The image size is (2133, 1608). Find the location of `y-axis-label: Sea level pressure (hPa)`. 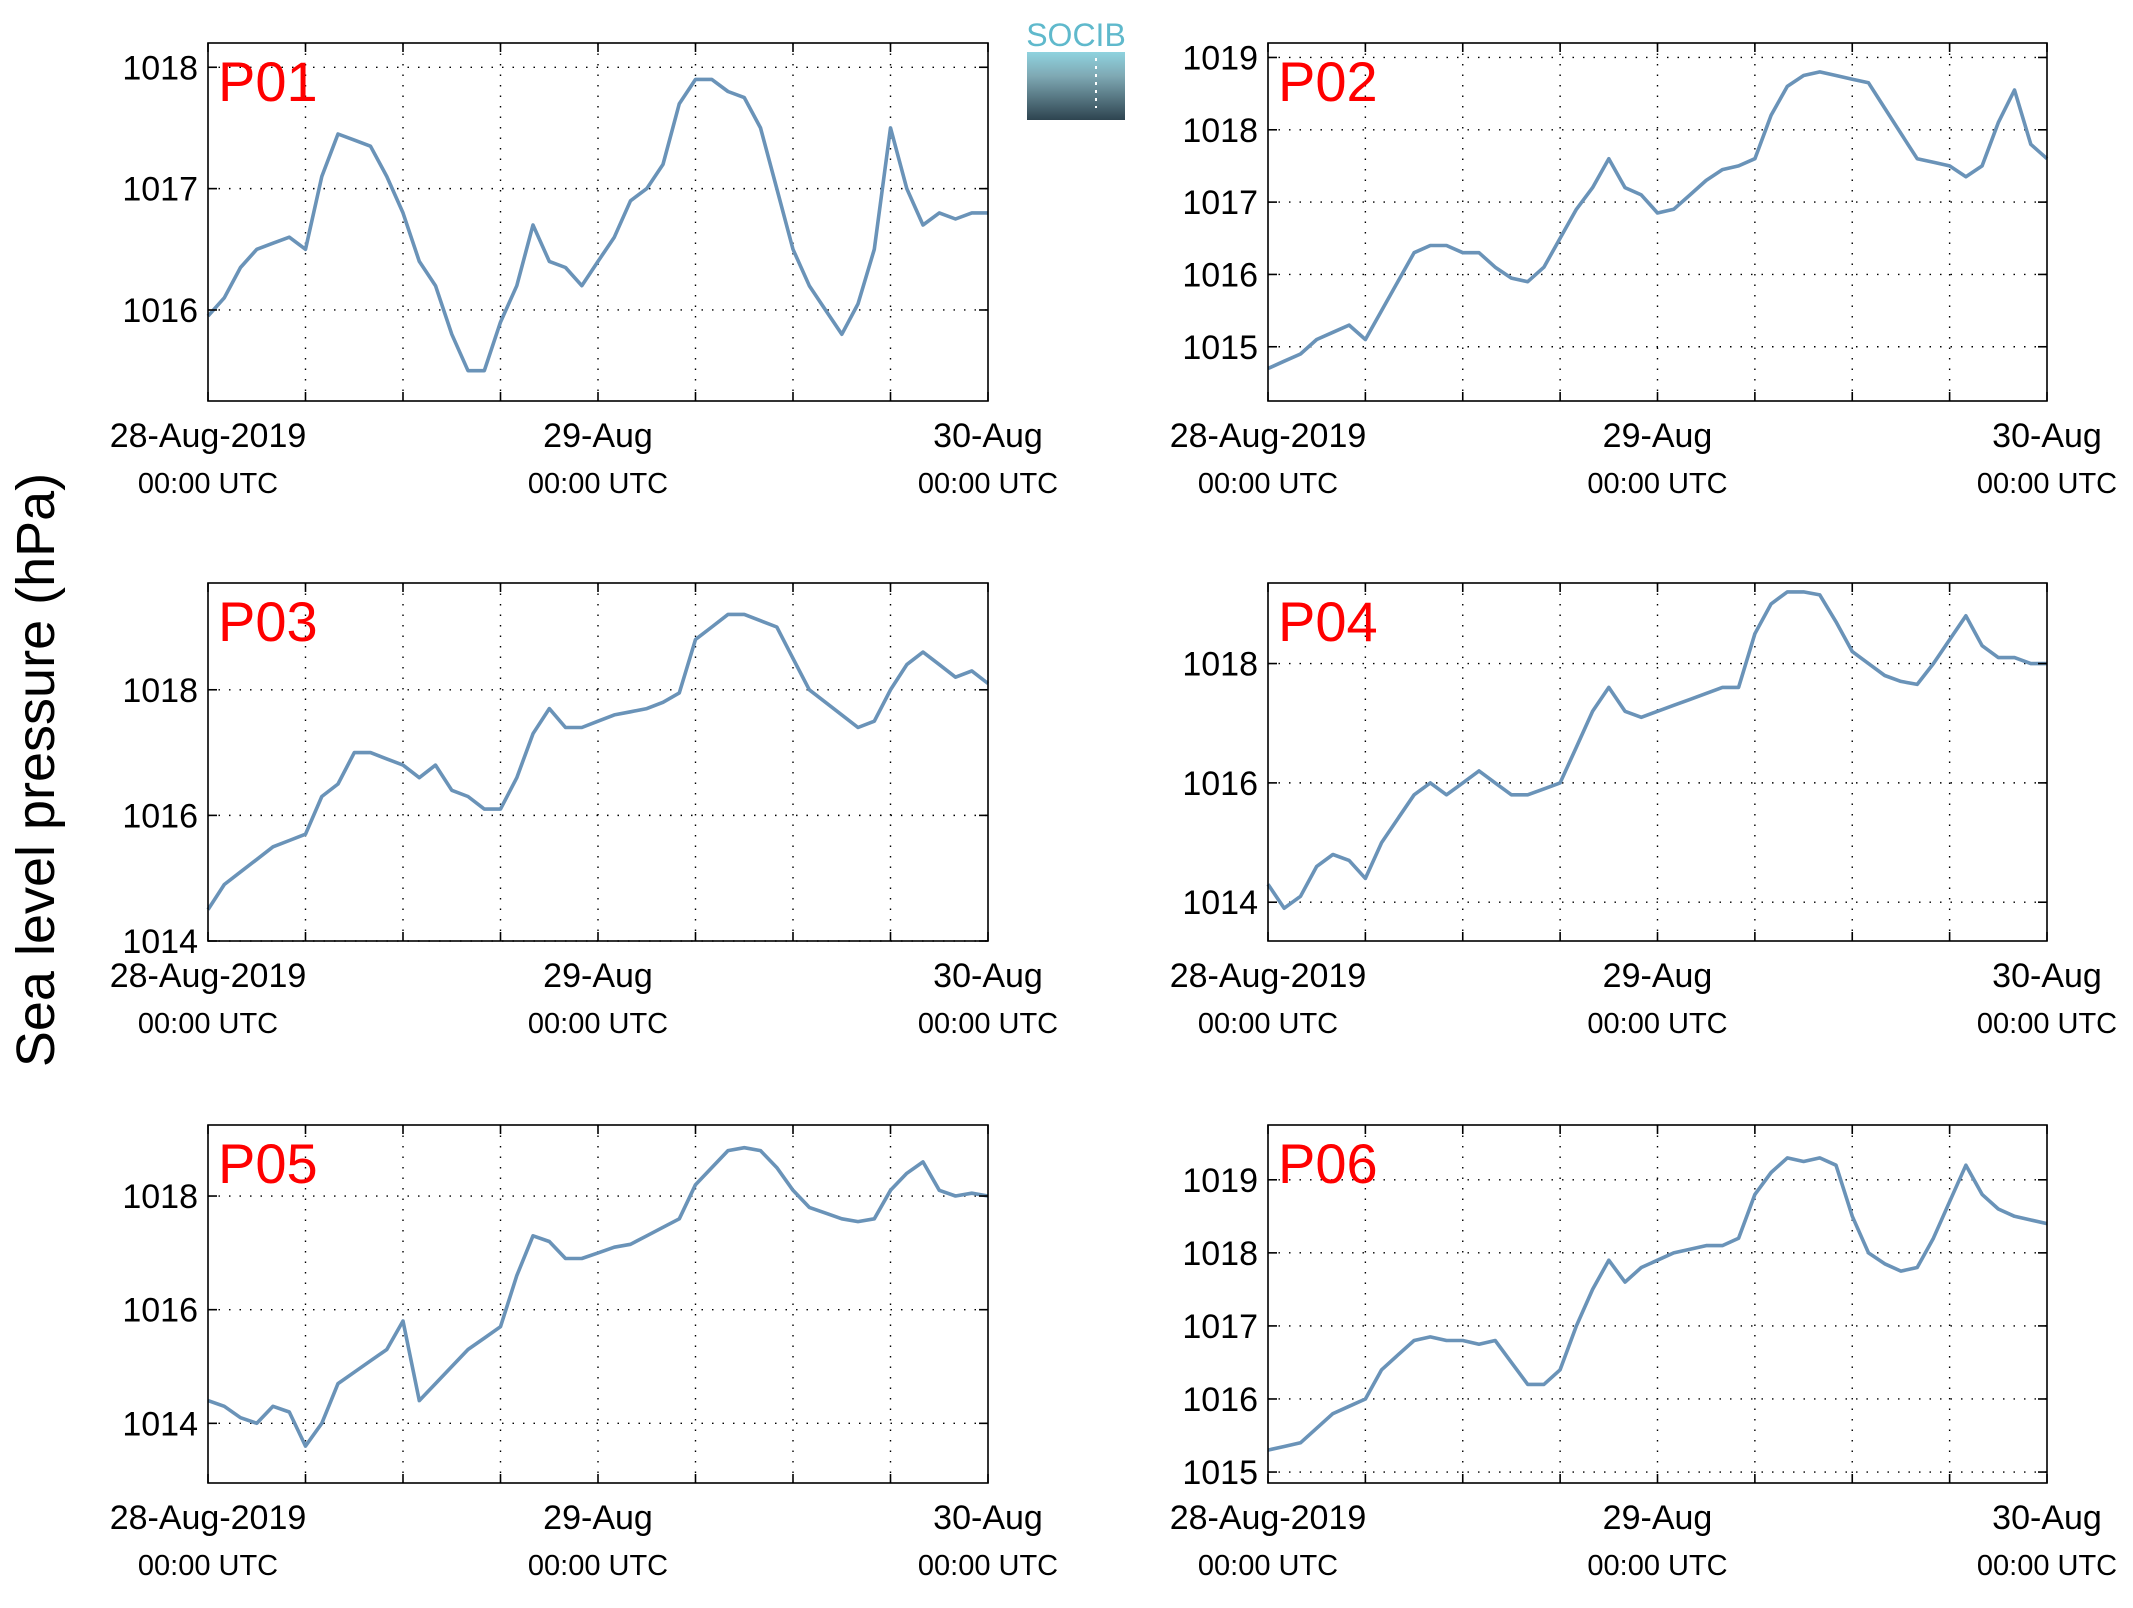

y-axis-label: Sea level pressure (hPa) is located at coordinates (36, 770).